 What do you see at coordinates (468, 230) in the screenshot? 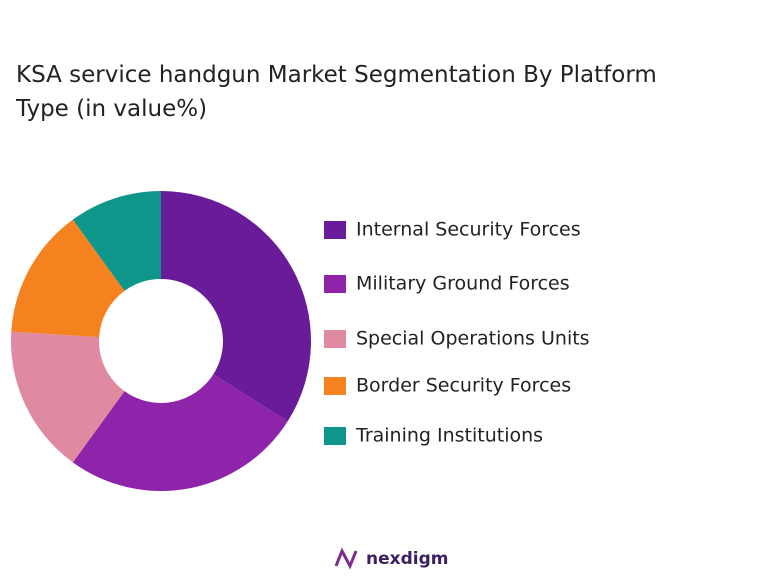
I see `legend-label: Internal Security Forces` at bounding box center [468, 230].